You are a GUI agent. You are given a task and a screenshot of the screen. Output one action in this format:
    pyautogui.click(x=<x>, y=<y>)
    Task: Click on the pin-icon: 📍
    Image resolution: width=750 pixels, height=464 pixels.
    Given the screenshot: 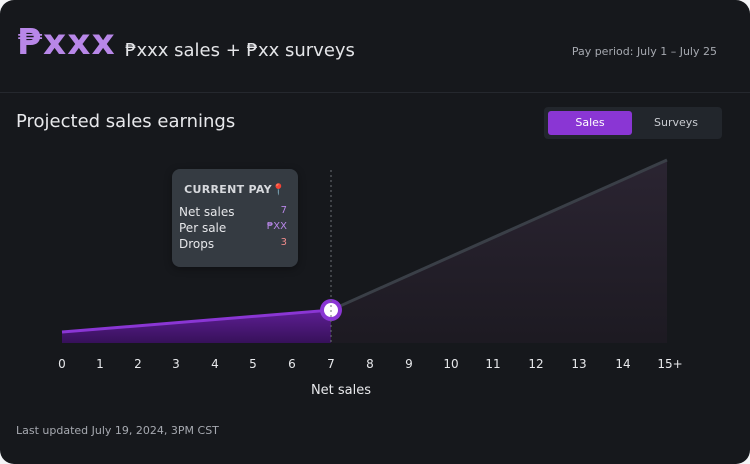 What is the action you would take?
    pyautogui.click(x=278, y=189)
    